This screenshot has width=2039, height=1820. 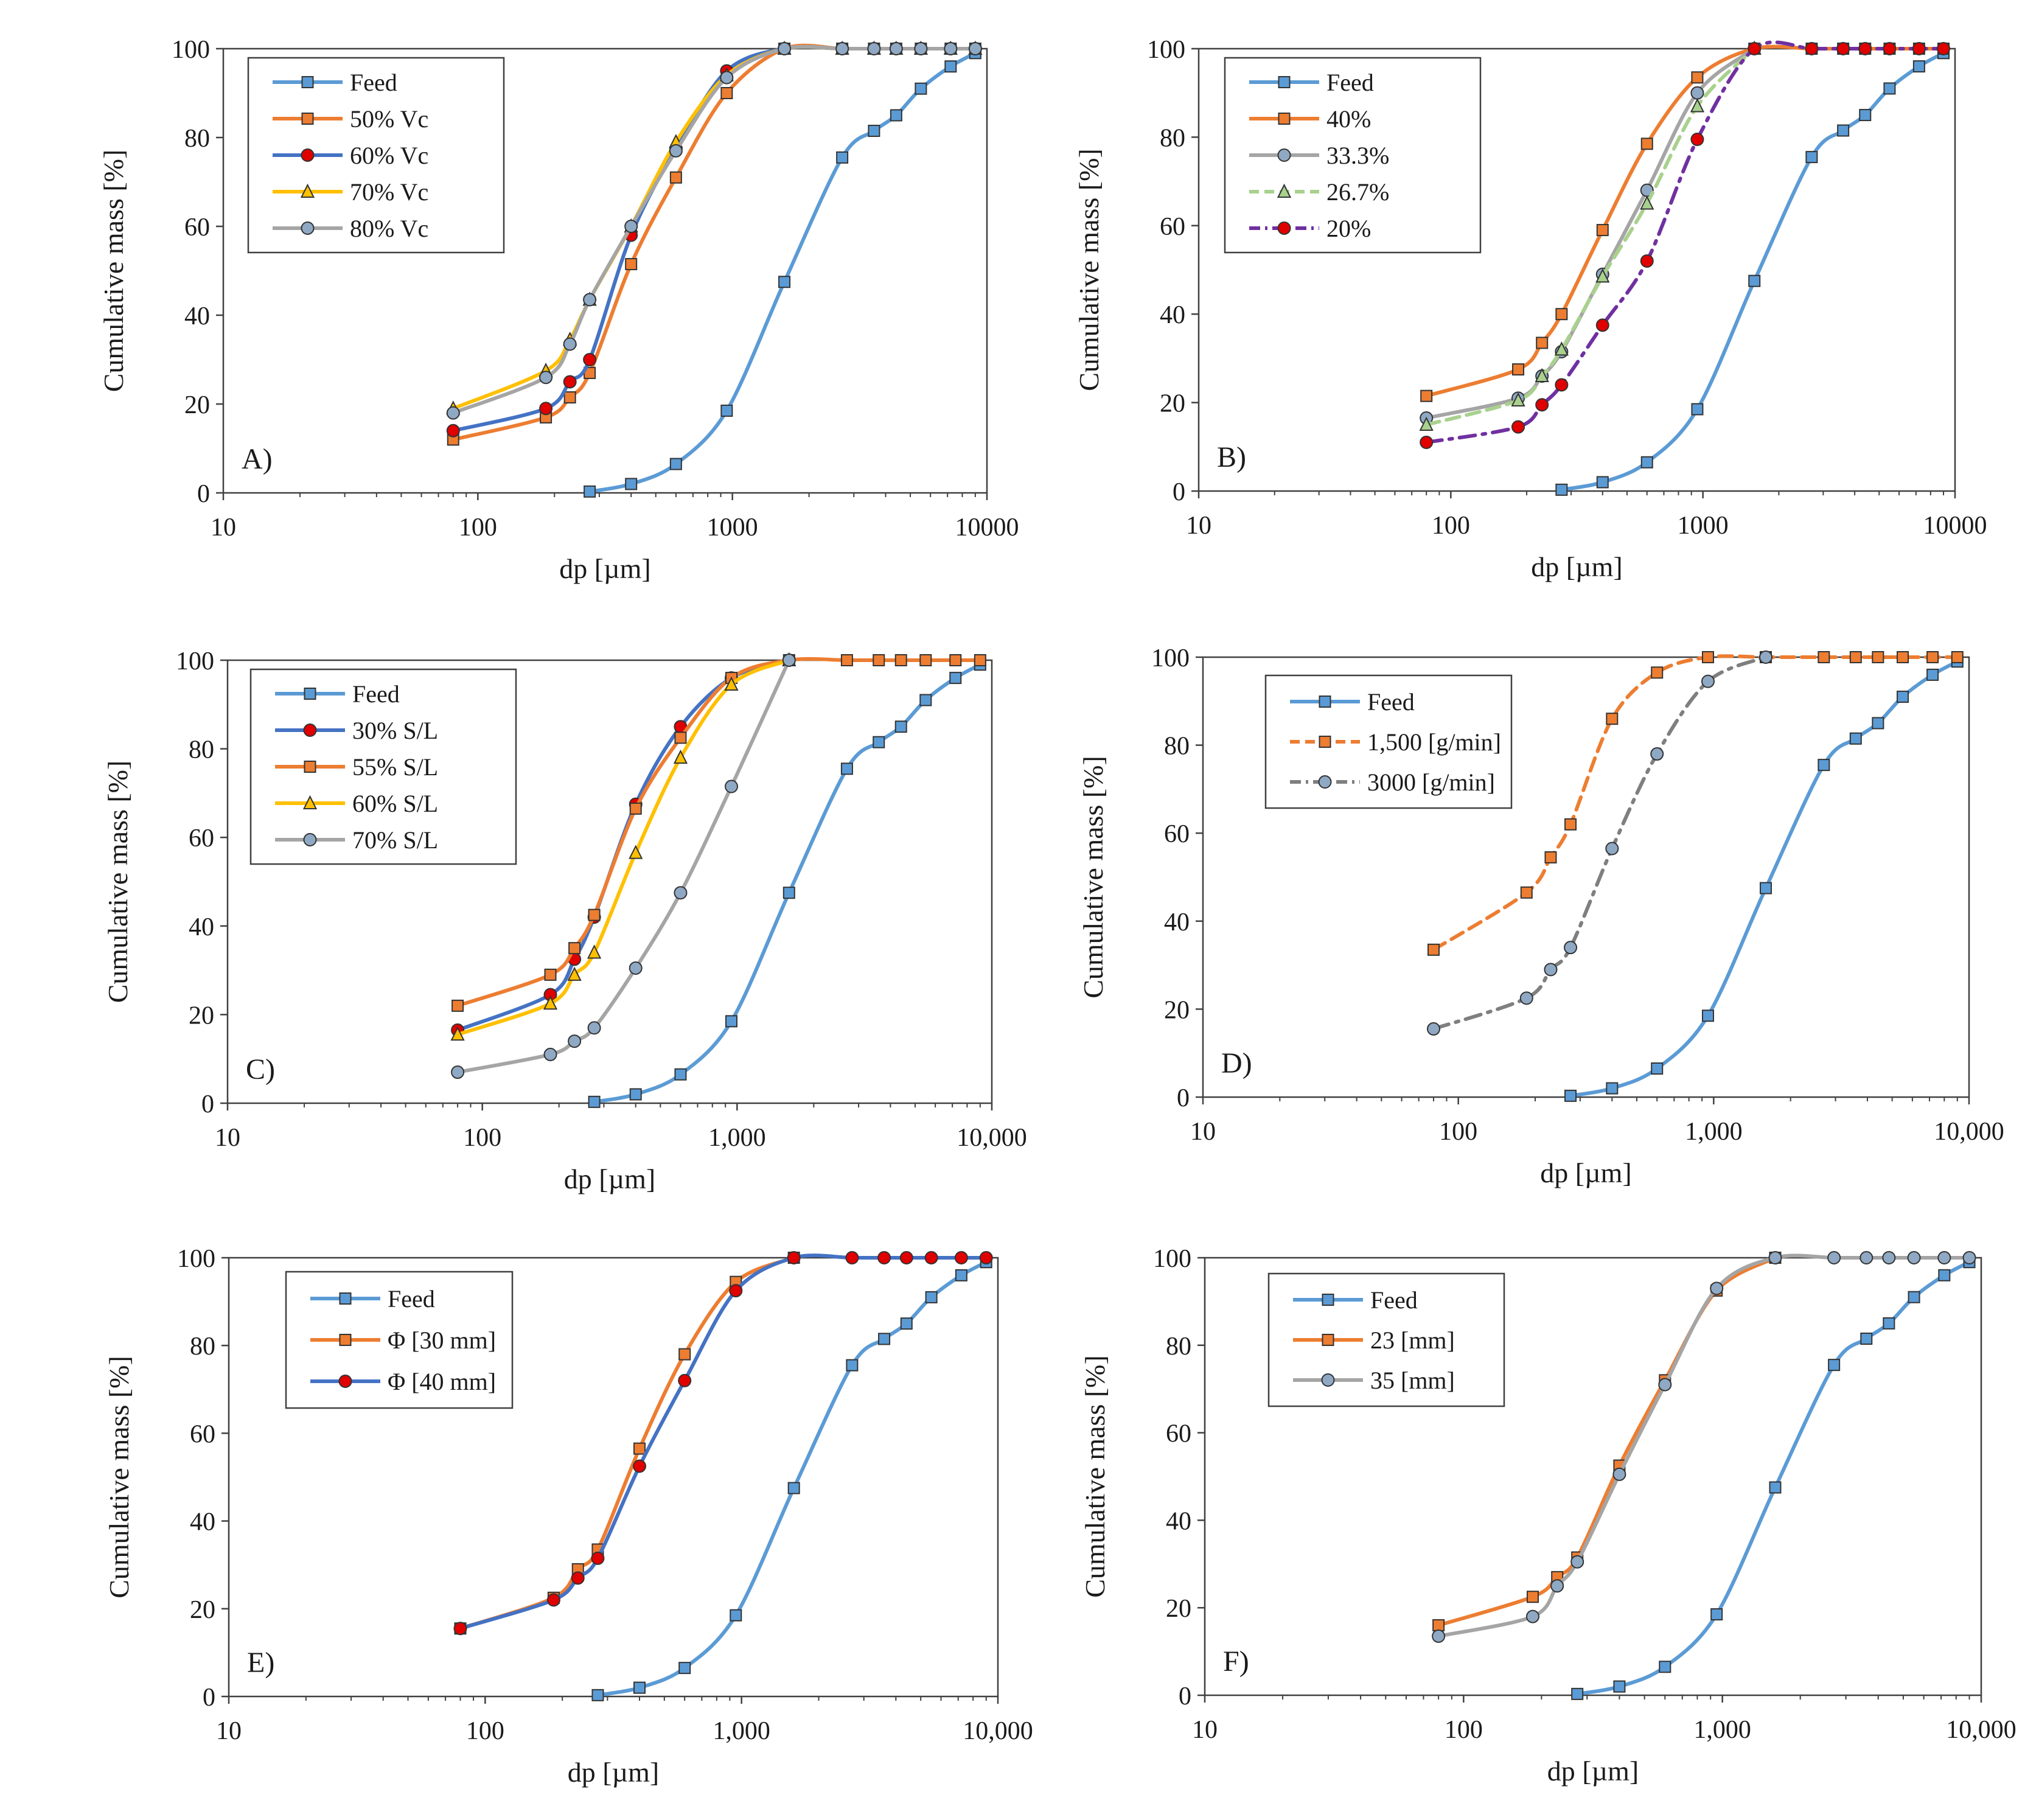 I want to click on legend: Feed 1,500 [g/min] 3000 [g/min], so click(x=1388, y=741).